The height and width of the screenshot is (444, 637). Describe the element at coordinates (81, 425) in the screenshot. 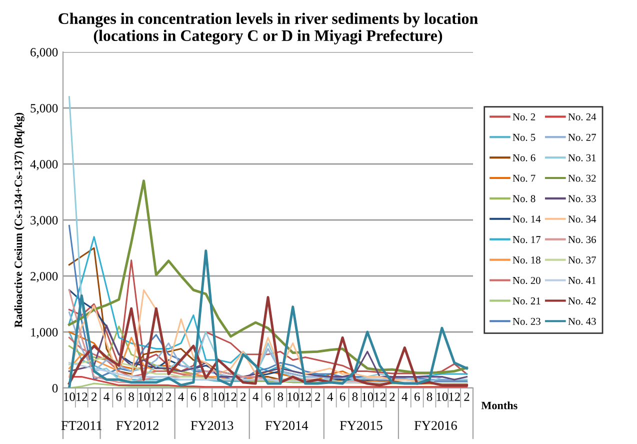

I see `text: FT2011` at that location.